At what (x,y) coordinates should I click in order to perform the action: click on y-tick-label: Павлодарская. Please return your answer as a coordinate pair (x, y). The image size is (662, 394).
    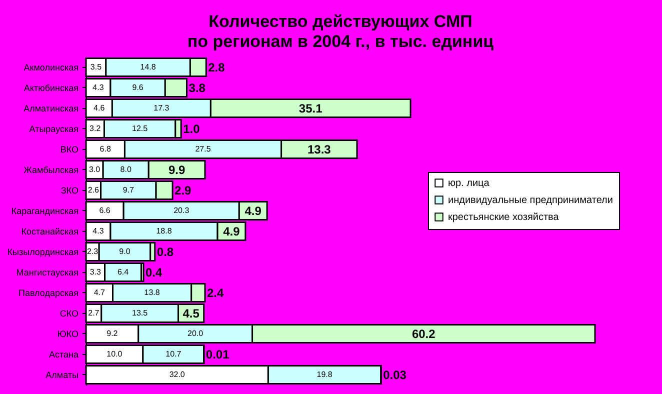
    Looking at the image, I should click on (48, 293).